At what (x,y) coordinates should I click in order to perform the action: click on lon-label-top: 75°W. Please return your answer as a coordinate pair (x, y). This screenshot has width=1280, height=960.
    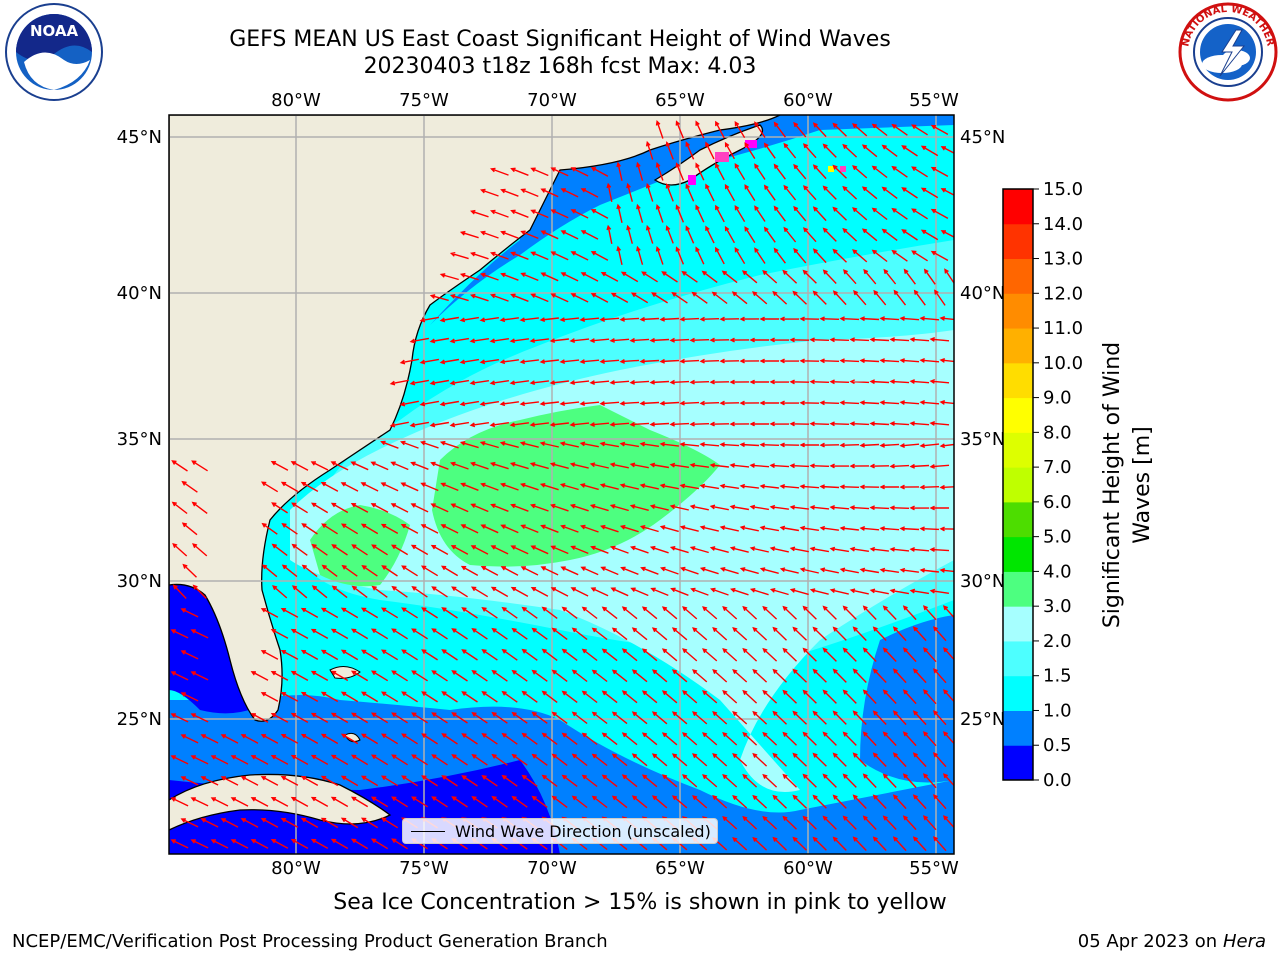
    Looking at the image, I should click on (424, 100).